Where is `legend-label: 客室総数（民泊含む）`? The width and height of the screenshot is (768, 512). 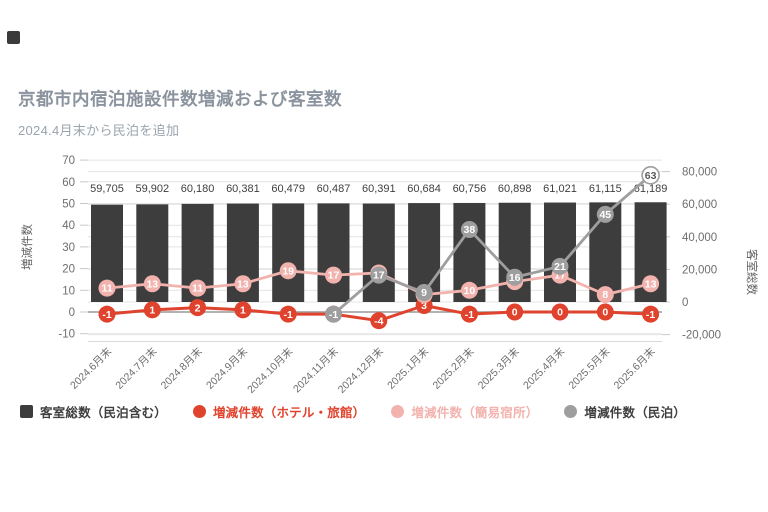
legend-label: 客室総数（民泊含む） is located at coordinates (103, 413).